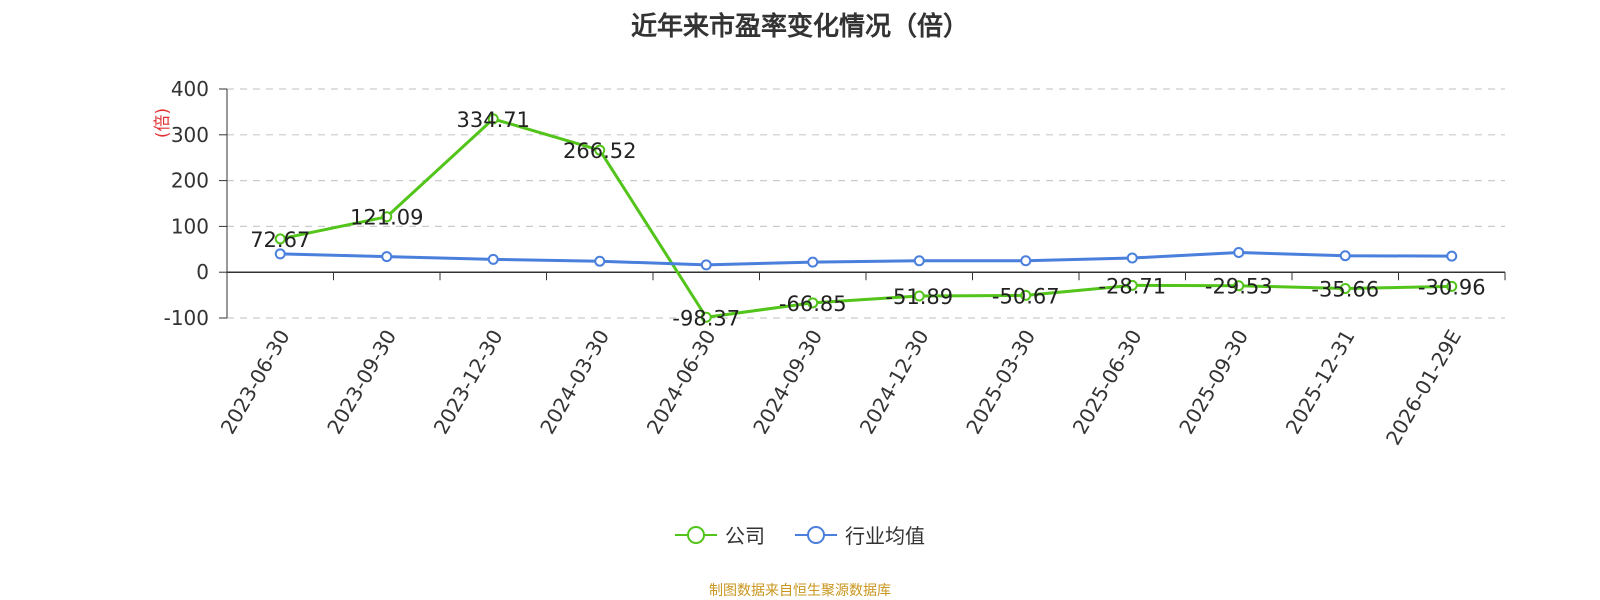  I want to click on data-label: -51.89, so click(919, 297).